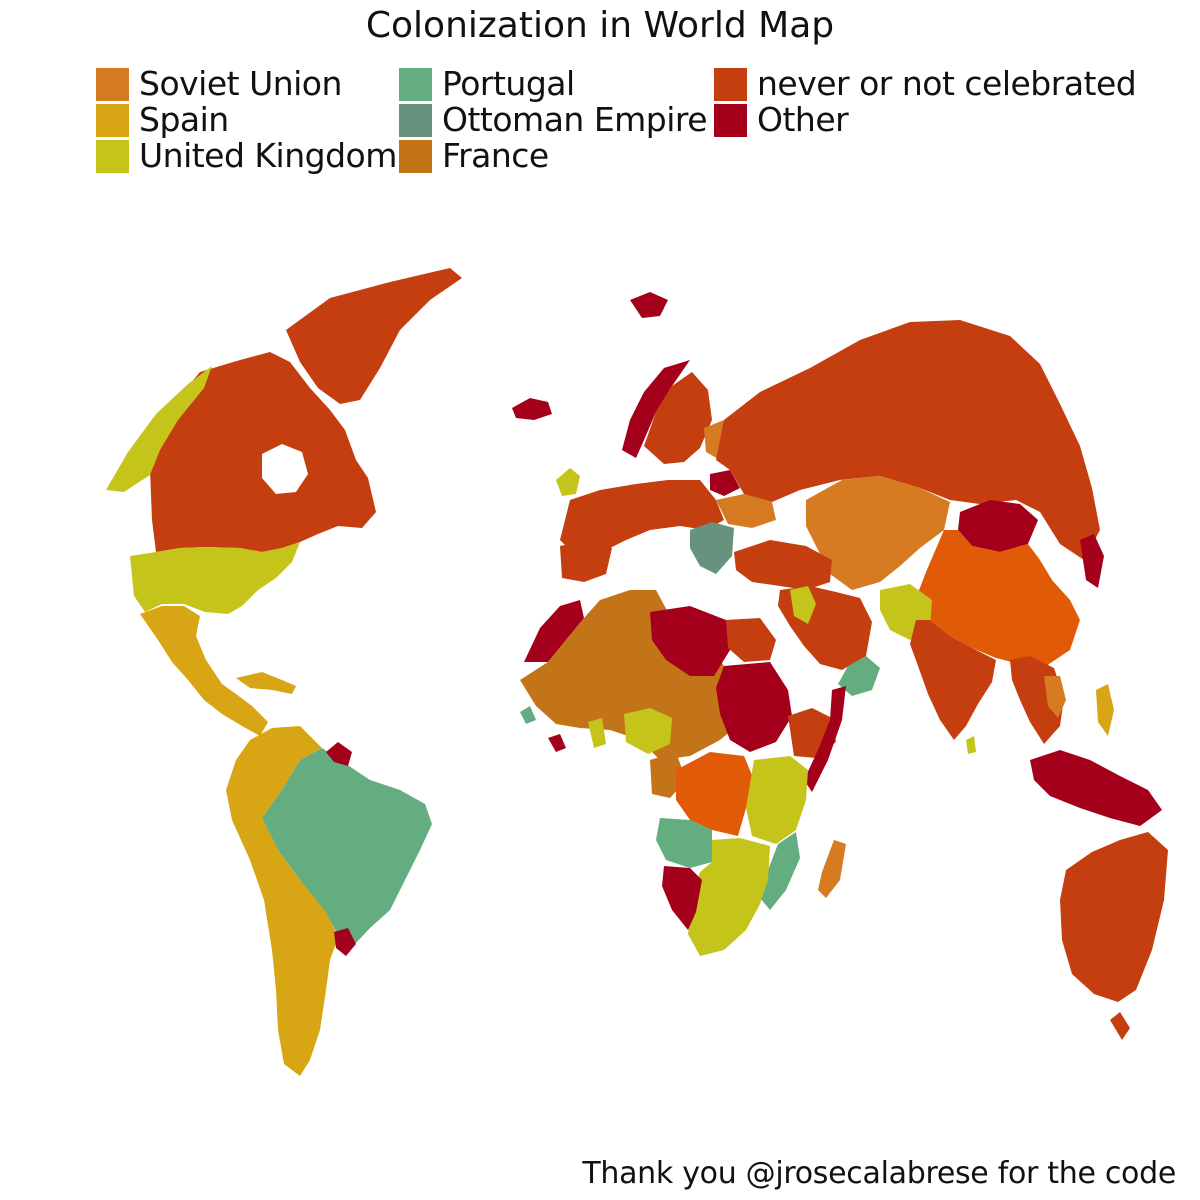 The width and height of the screenshot is (1200, 1200). I want to click on region-sudan, so click(754, 707).